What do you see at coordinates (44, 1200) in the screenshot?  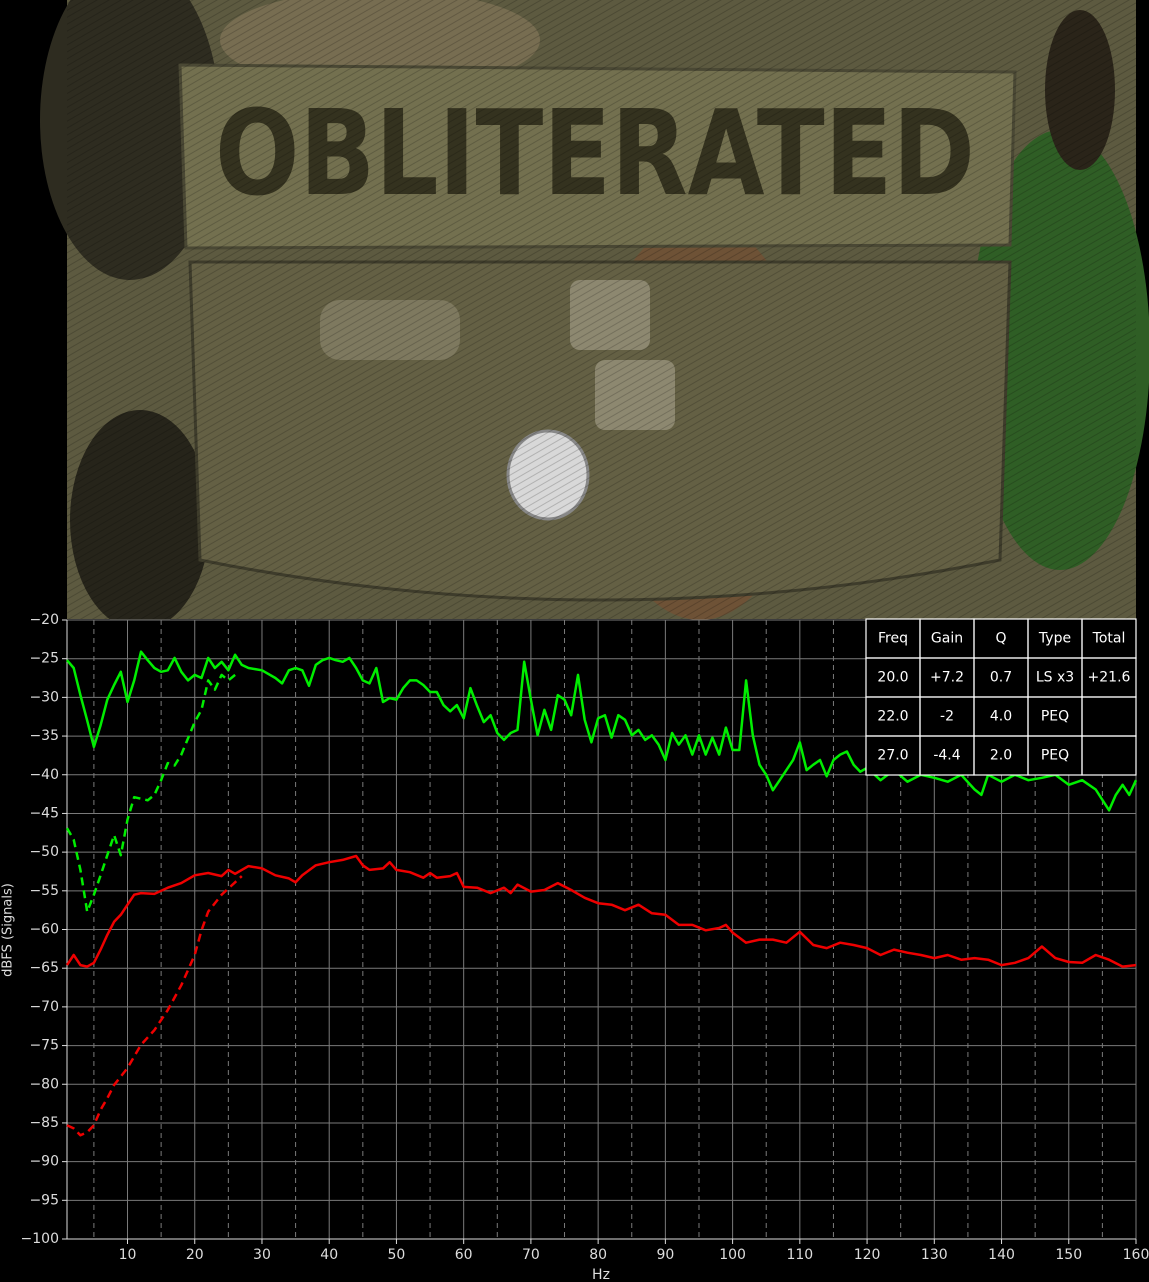 I see `y-tick-label: −95` at bounding box center [44, 1200].